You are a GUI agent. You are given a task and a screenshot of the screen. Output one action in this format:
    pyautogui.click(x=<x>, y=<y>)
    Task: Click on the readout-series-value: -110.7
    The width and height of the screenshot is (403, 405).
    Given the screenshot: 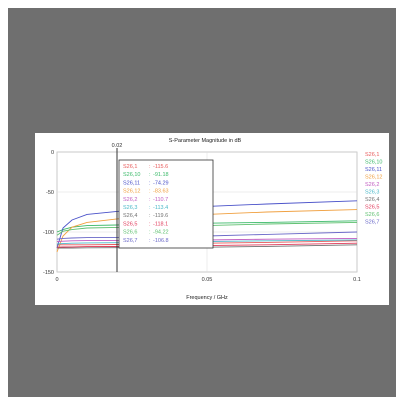 What is the action you would take?
    pyautogui.click(x=160, y=200)
    